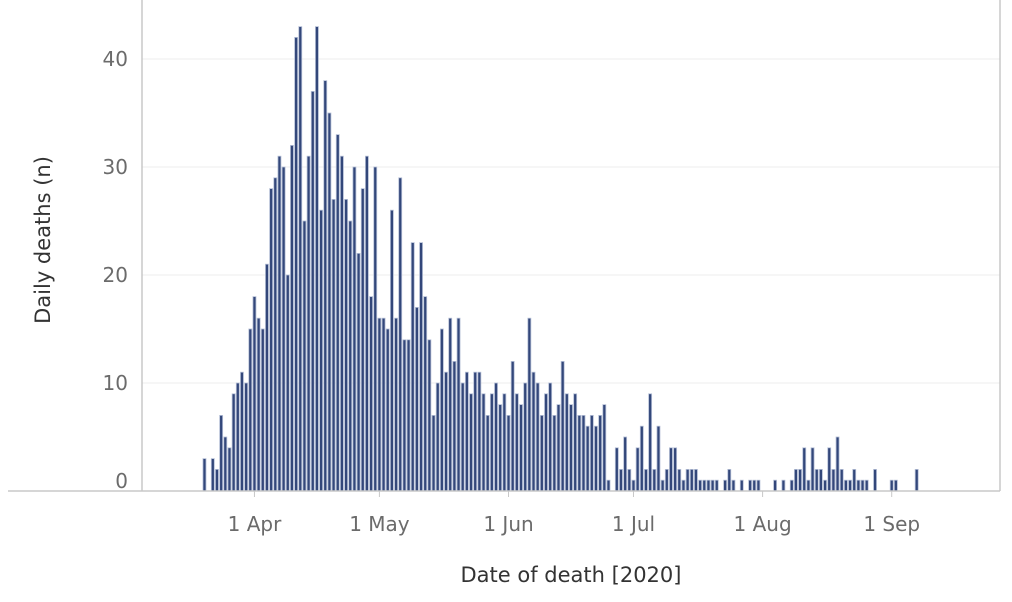 This screenshot has height=602, width=1012. What do you see at coordinates (43, 240) in the screenshot?
I see `y-axis-title: Daily deaths (n)` at bounding box center [43, 240].